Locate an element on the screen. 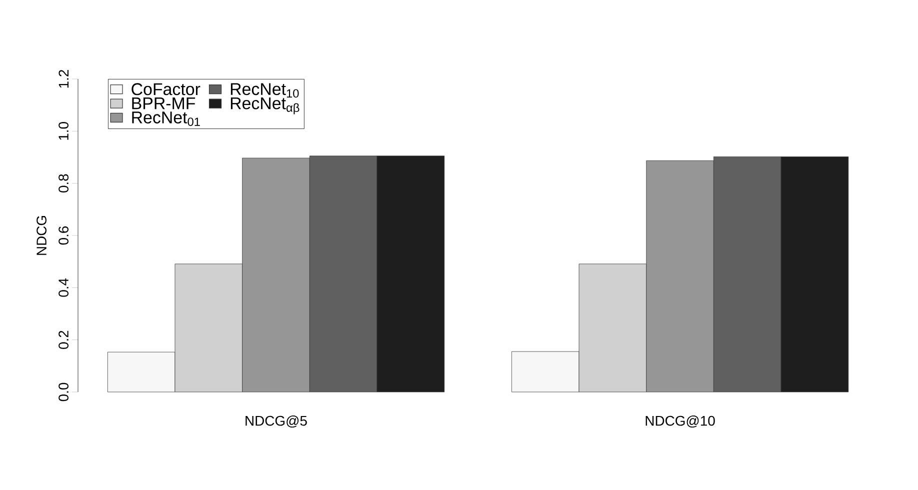 The image size is (918, 490). y-tick-label: 0.2 is located at coordinates (63, 339).